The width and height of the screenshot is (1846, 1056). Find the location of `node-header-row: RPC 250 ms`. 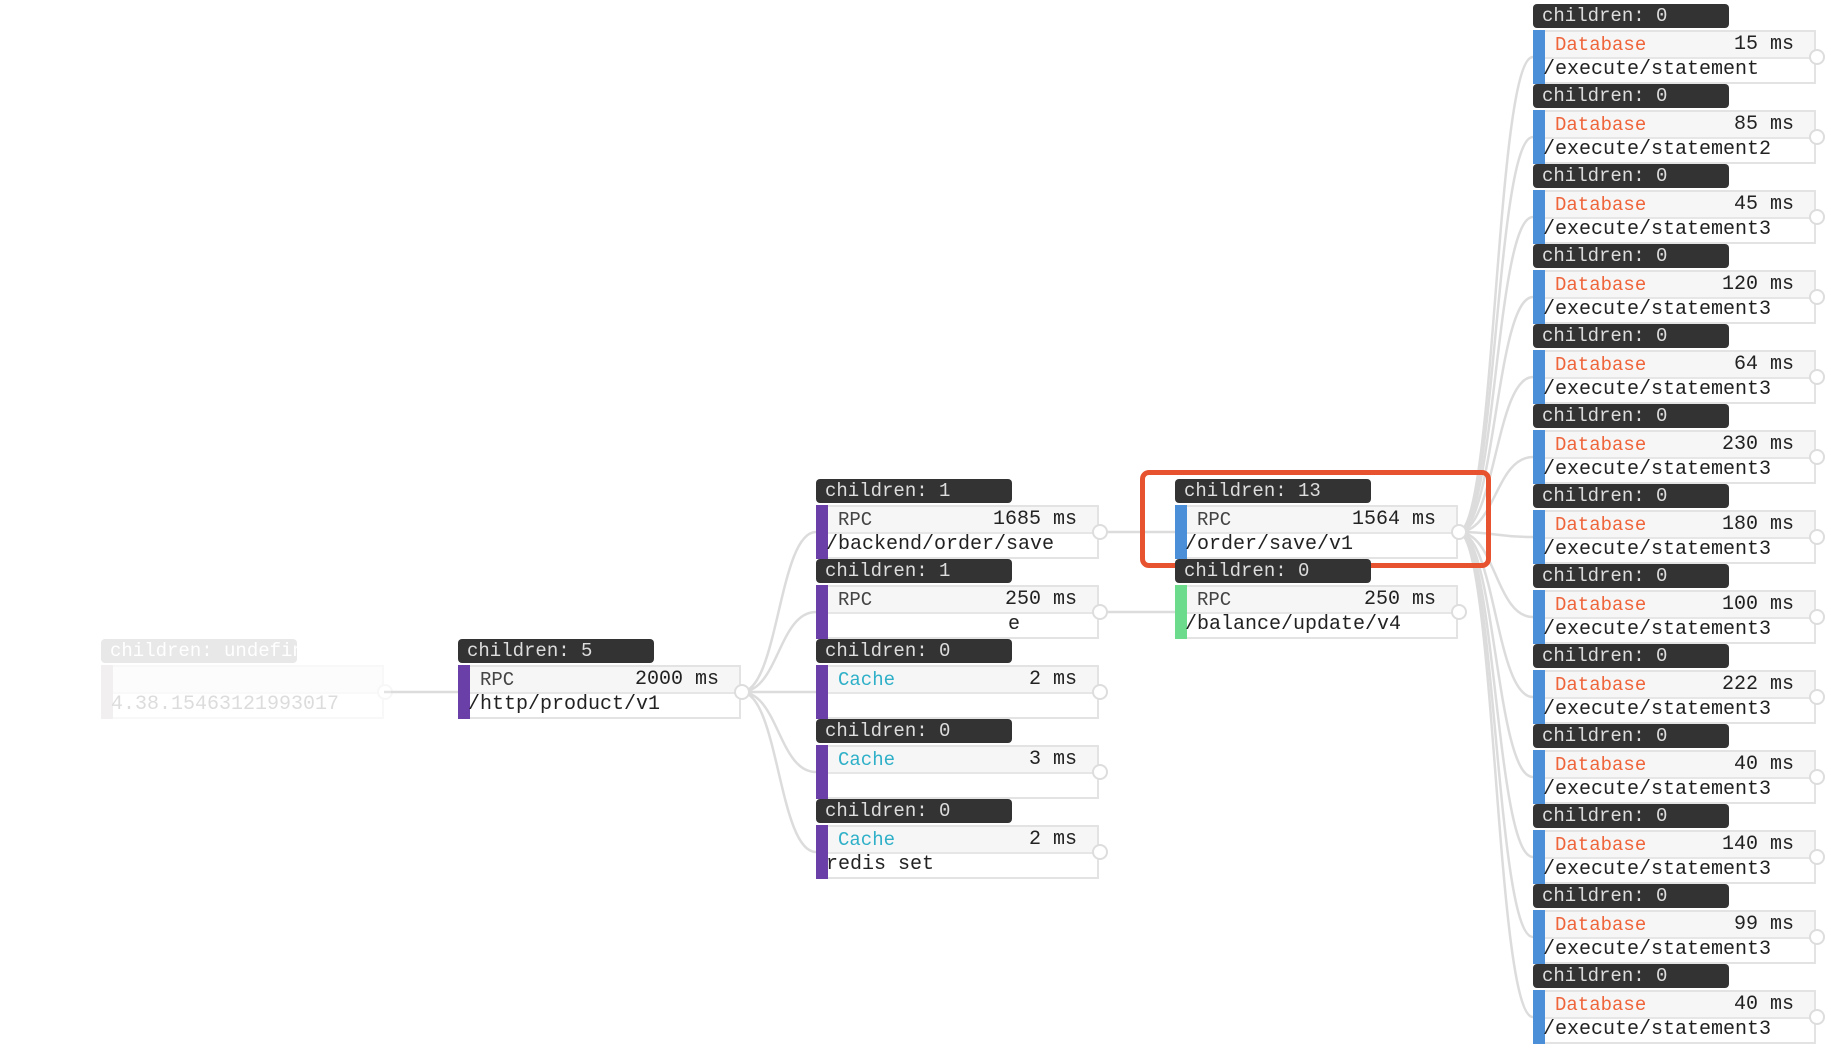

node-header-row: RPC 250 ms is located at coordinates (1321, 600).